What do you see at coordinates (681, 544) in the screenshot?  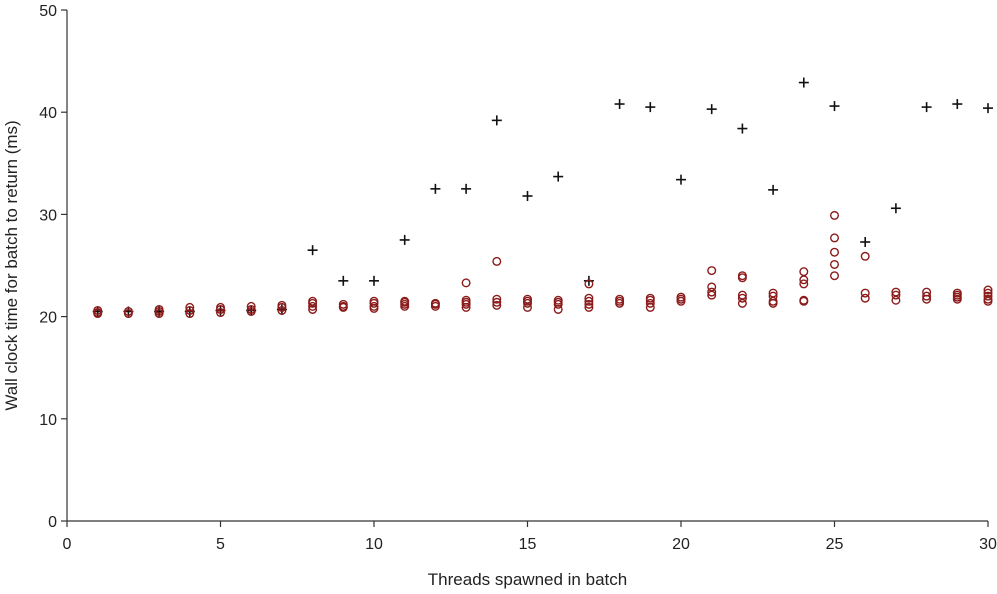 I see `x-tick-label: 20` at bounding box center [681, 544].